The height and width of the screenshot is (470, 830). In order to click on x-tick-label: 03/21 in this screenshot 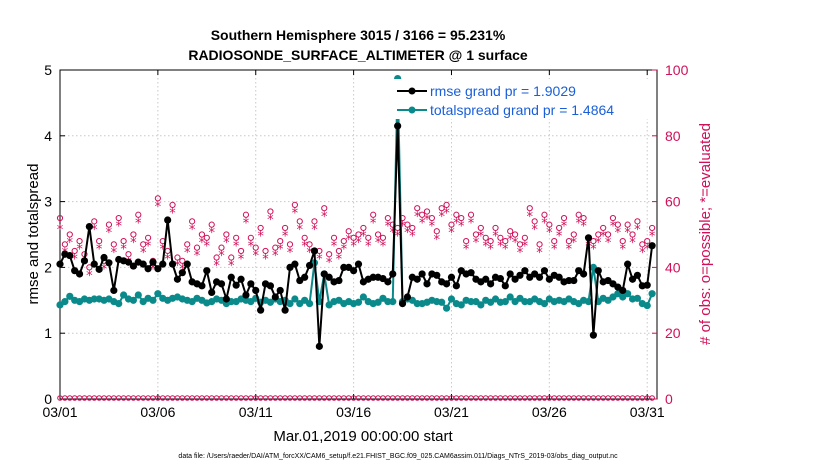, I will do `click(451, 412)`.